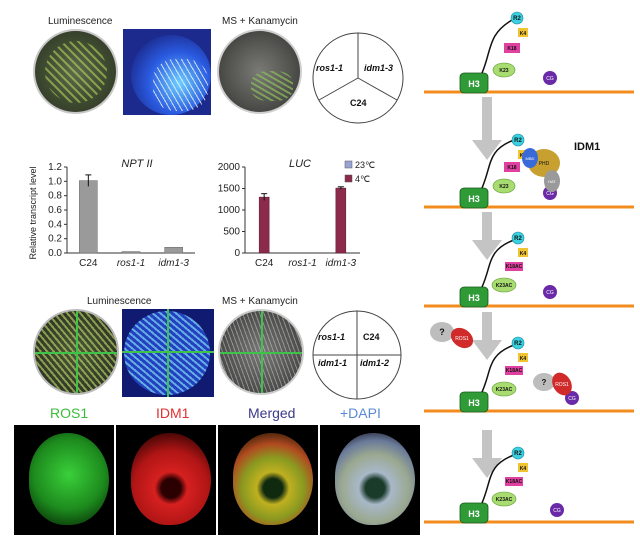  Describe the element at coordinates (64, 480) in the screenshot. I see `if-image-ros1` at that location.